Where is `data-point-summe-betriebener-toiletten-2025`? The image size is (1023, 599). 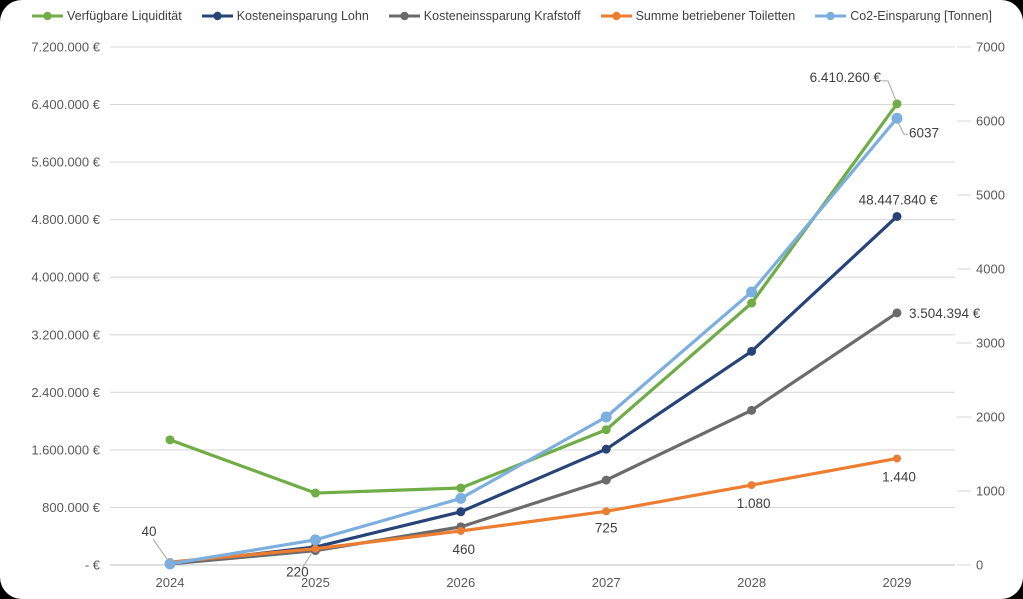
data-point-summe-betriebener-toiletten-2025 is located at coordinates (315, 548).